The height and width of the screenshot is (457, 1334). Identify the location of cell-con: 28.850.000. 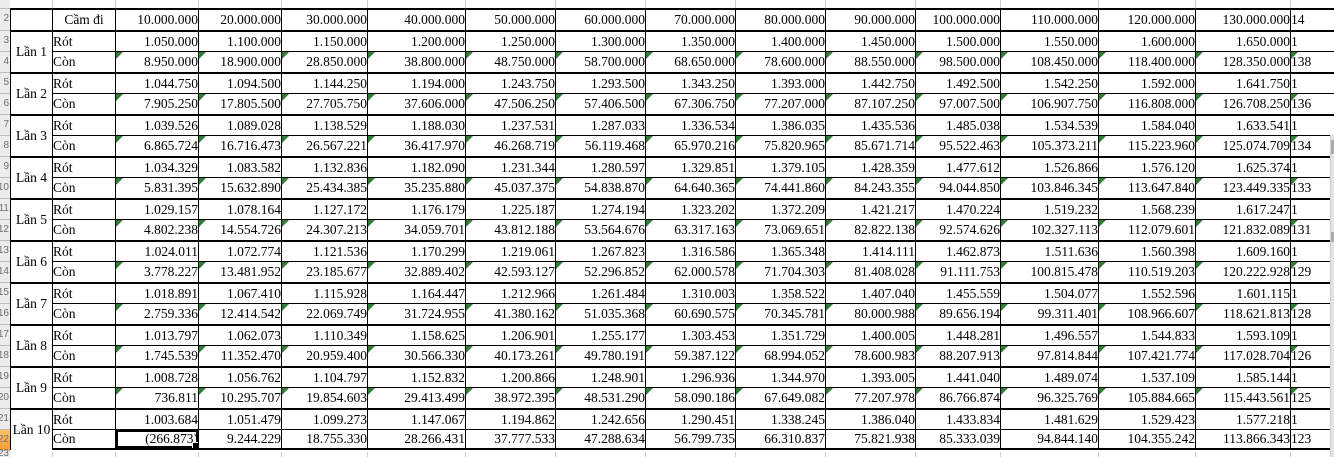
(324, 61).